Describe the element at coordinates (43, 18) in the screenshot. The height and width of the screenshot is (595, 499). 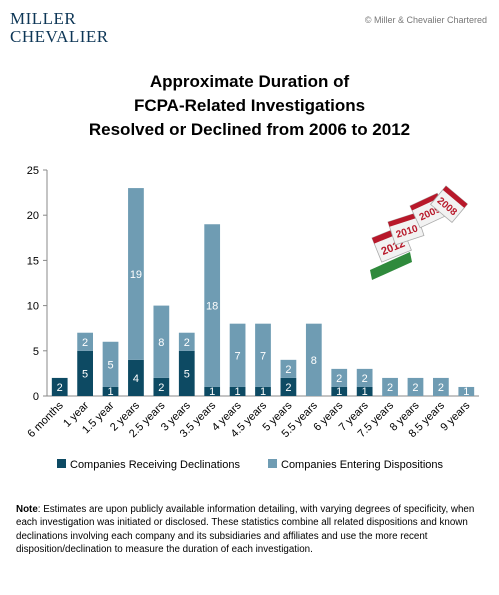
I see `logo-line-1: MILLER` at that location.